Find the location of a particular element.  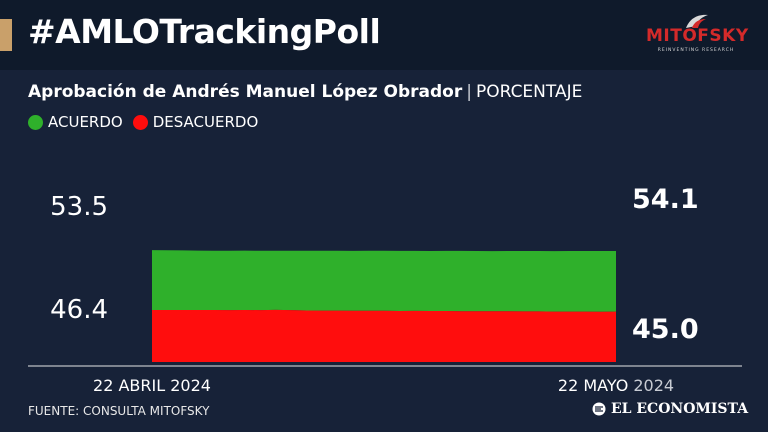

legend-item-acuerdo: ACUERDO is located at coordinates (75, 122).